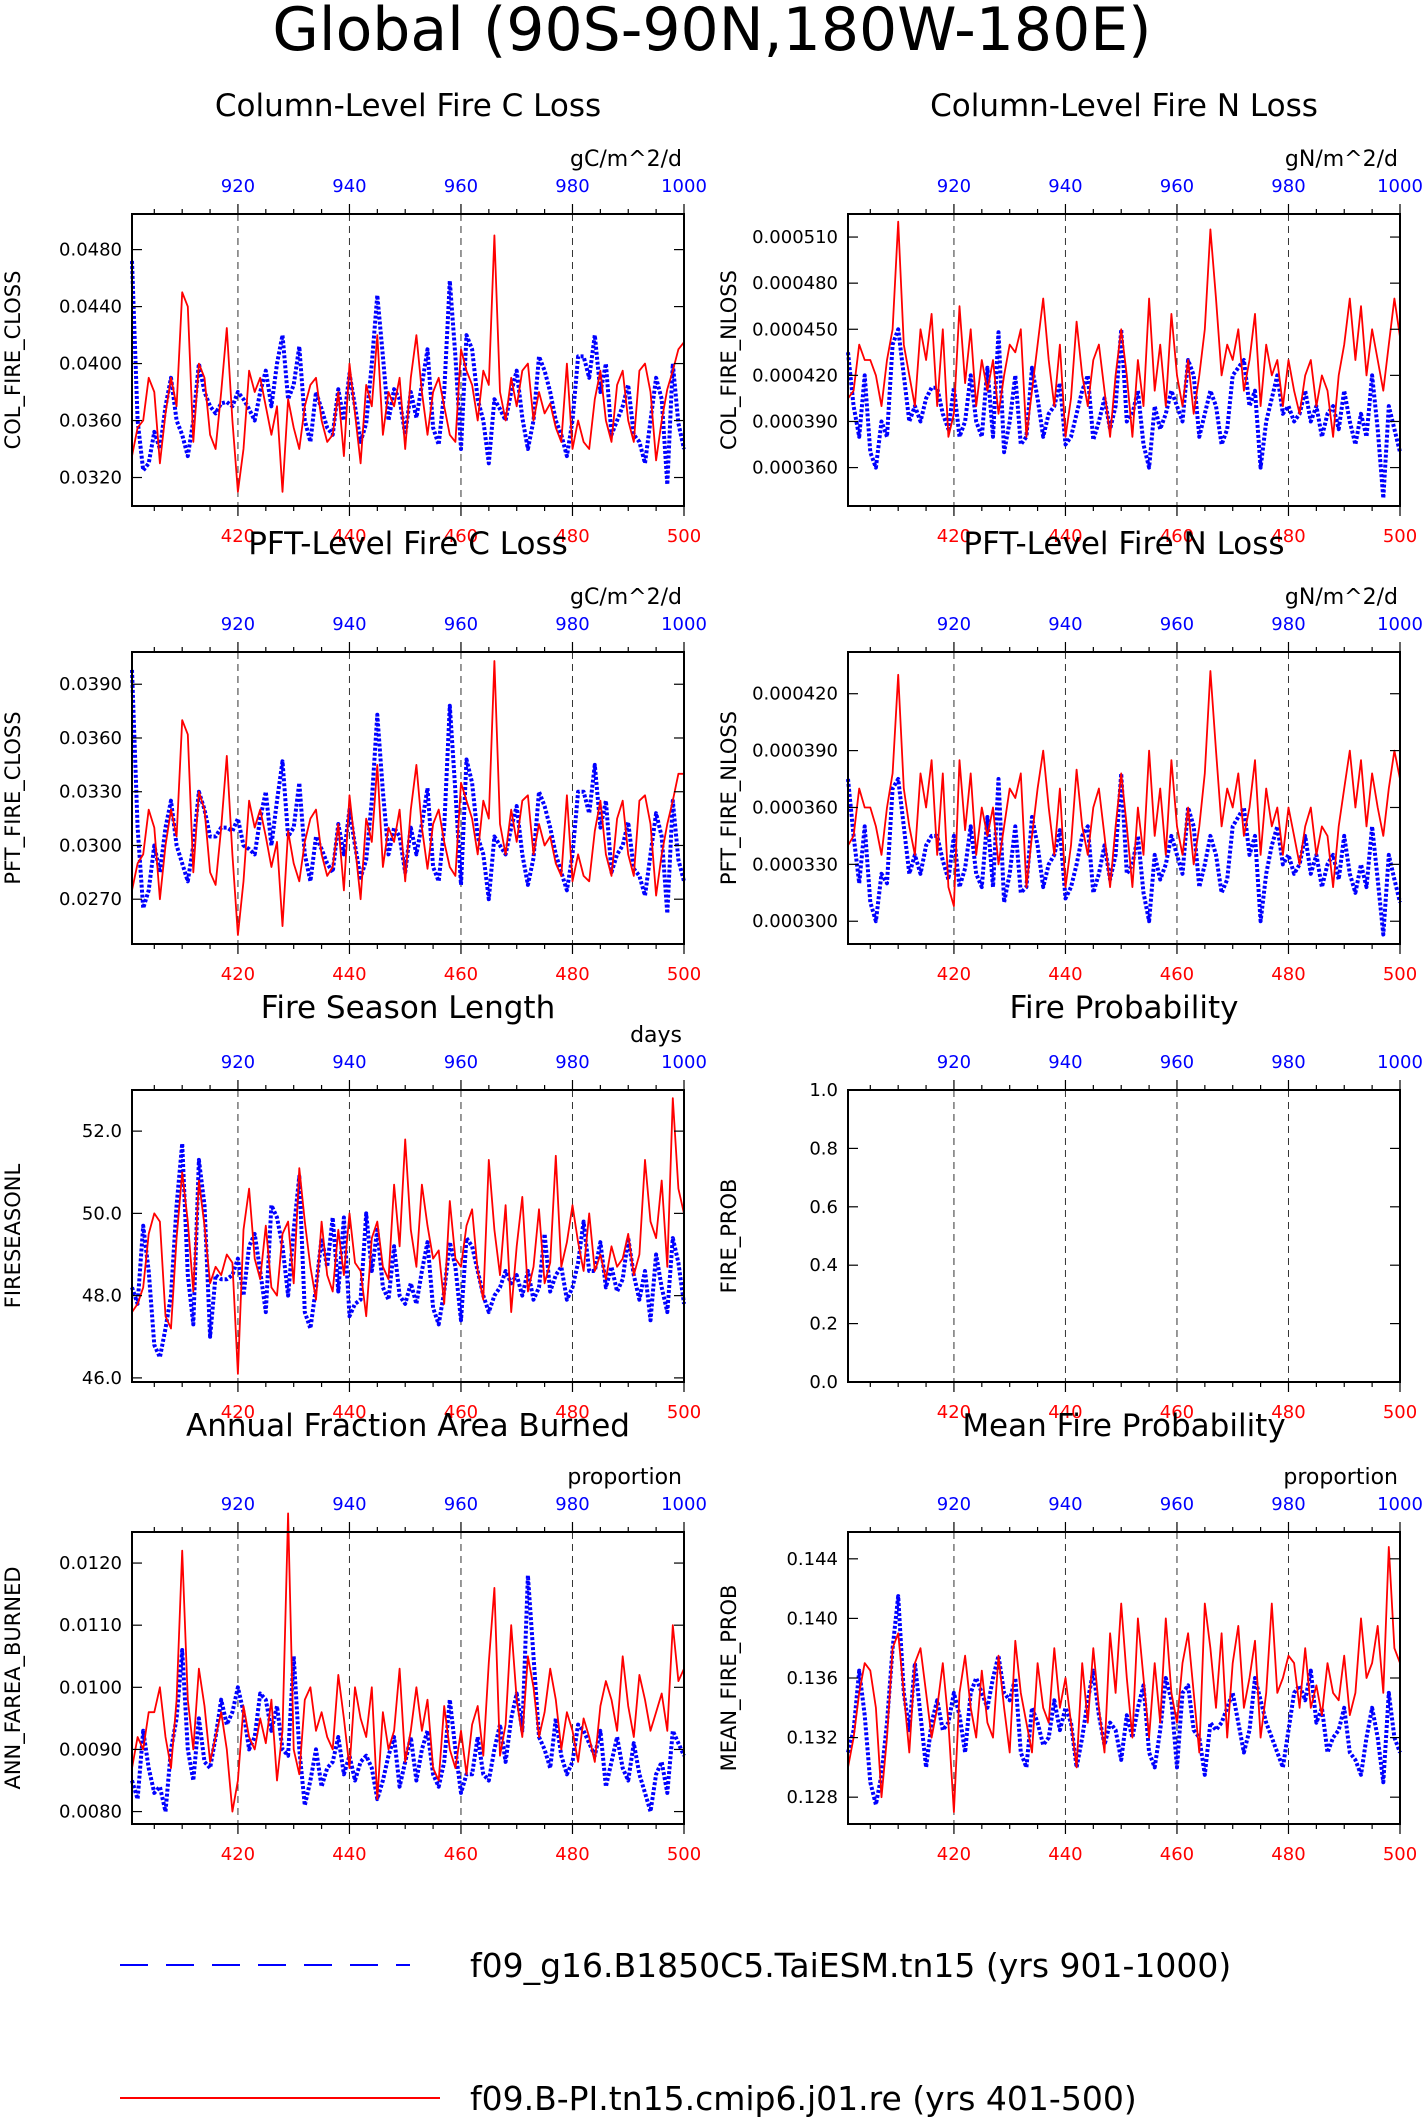 The width and height of the screenshot is (1424, 2118). Describe the element at coordinates (102, 1213) in the screenshot. I see `y-tick-label: 50.0` at that location.